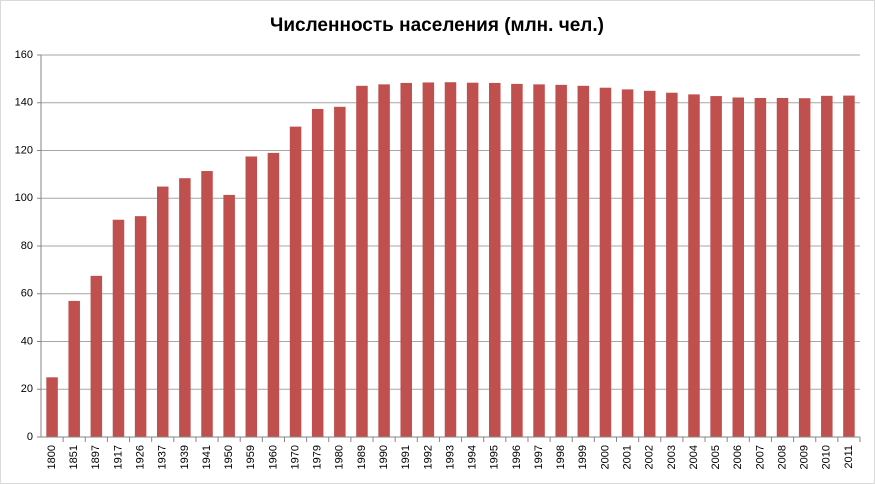 The width and height of the screenshot is (875, 484). Describe the element at coordinates (24, 55) in the screenshot. I see `y-tick-label: 160` at that location.